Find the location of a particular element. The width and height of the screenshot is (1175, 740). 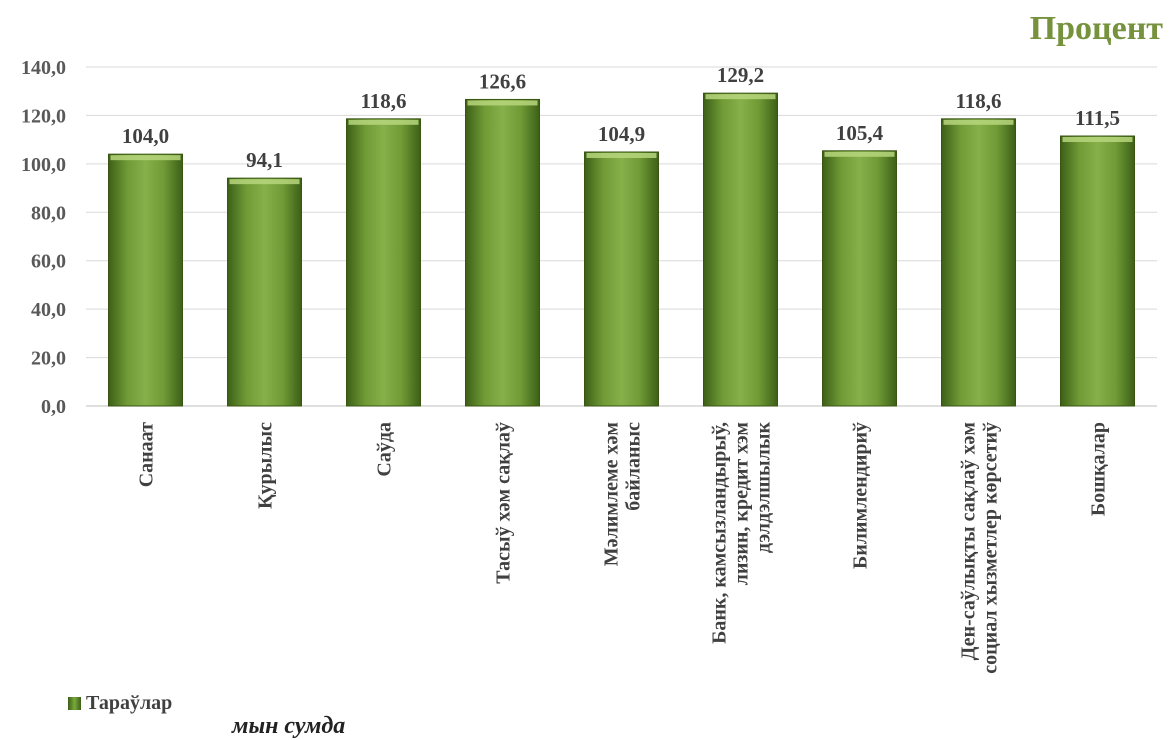

y-tick-label: 0,0 is located at coordinates (53, 407).